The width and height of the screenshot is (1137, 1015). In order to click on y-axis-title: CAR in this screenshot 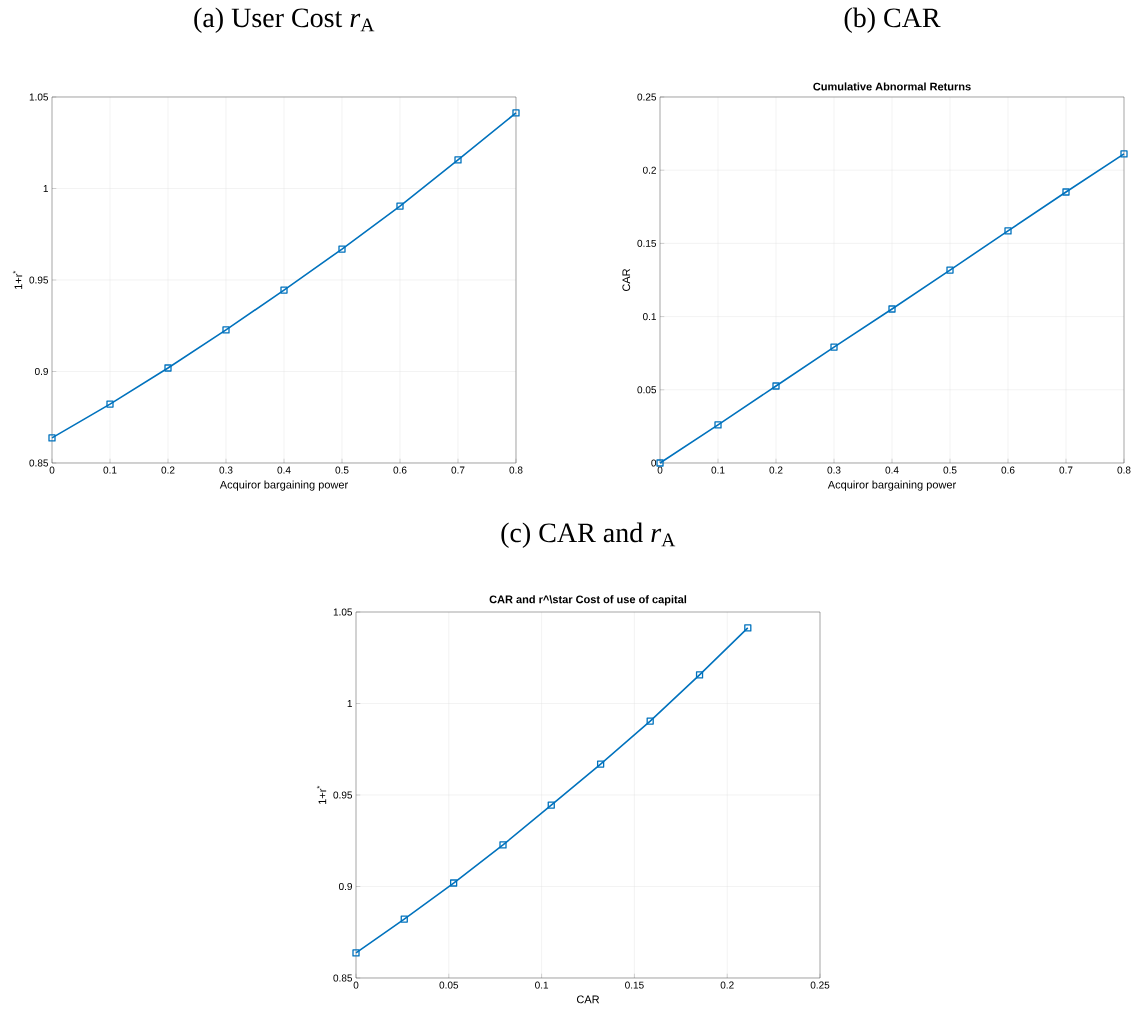, I will do `click(626, 280)`.